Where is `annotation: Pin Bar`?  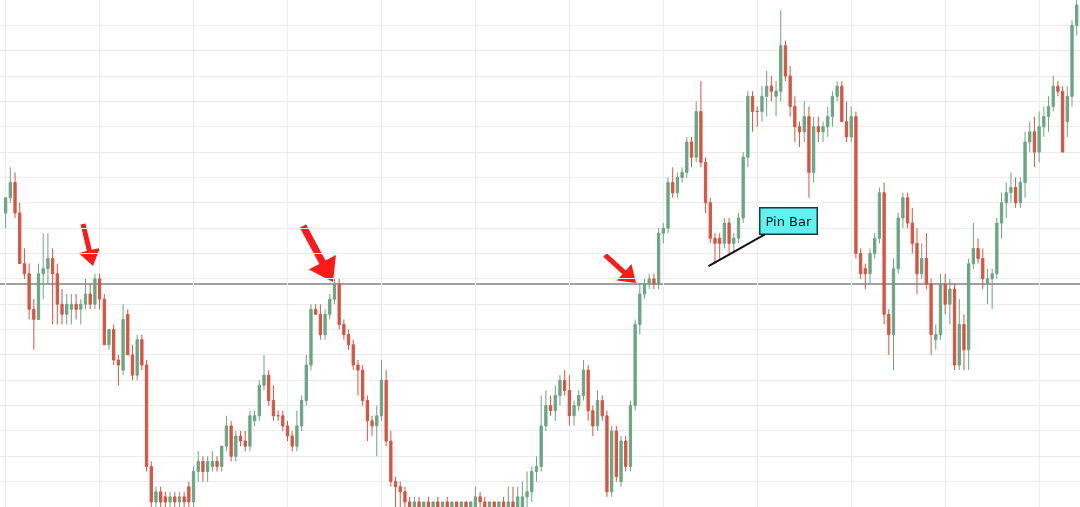 annotation: Pin Bar is located at coordinates (788, 221).